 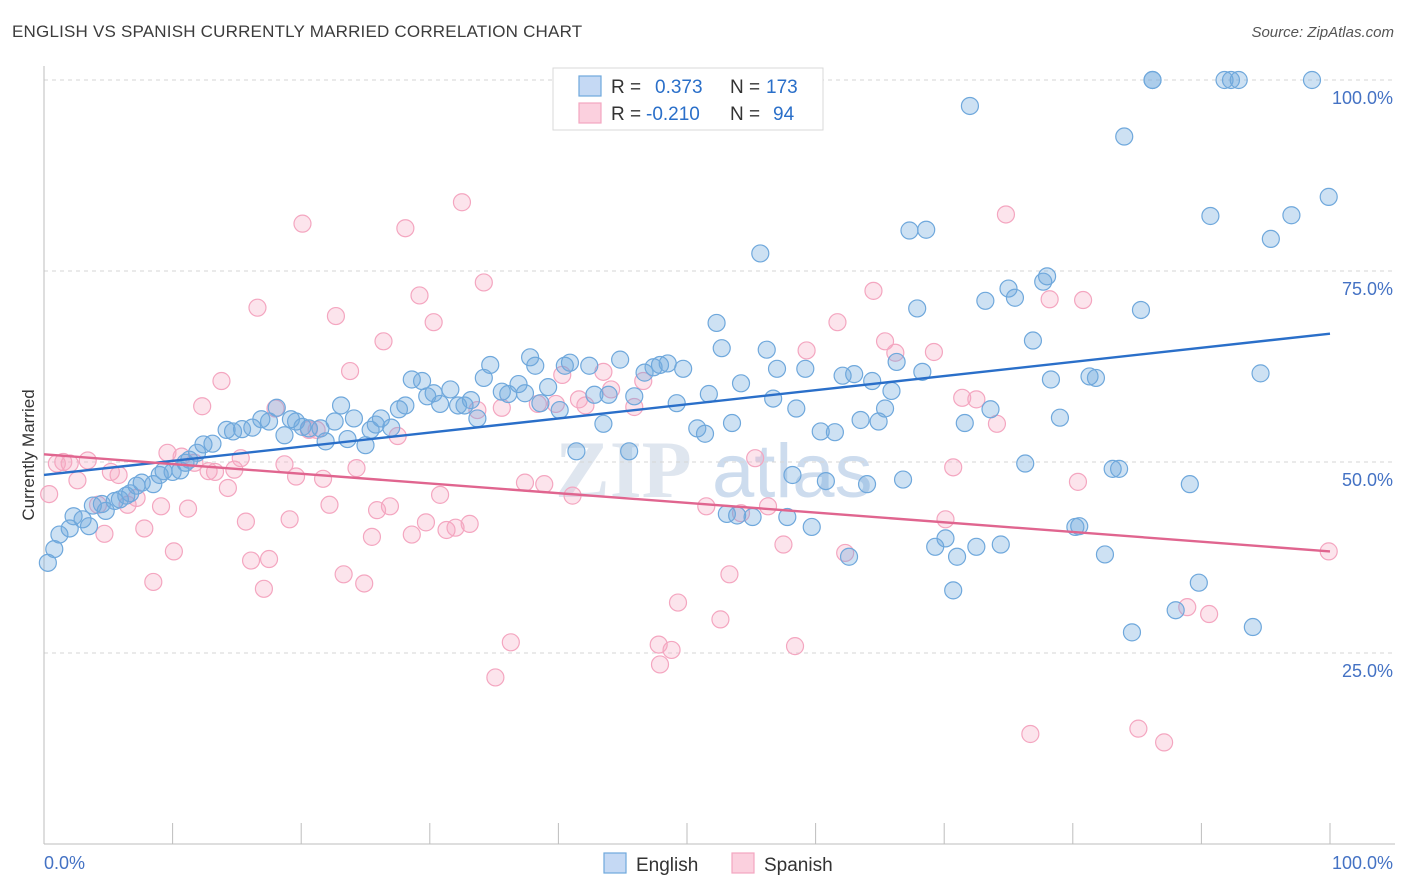 I want to click on legend-spanish-r-value: -0.210, so click(x=673, y=114).